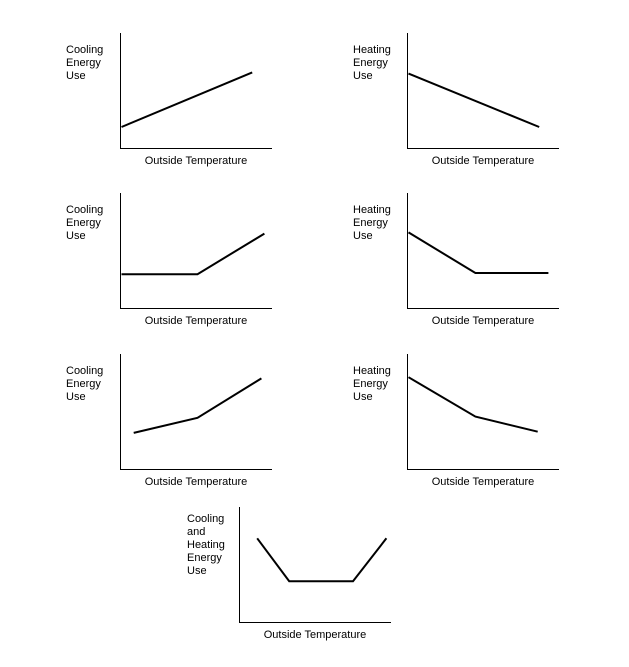 The width and height of the screenshot is (629, 667). Describe the element at coordinates (206, 545) in the screenshot. I see `y-axis-label: Cooling and Heating Energy Use` at that location.